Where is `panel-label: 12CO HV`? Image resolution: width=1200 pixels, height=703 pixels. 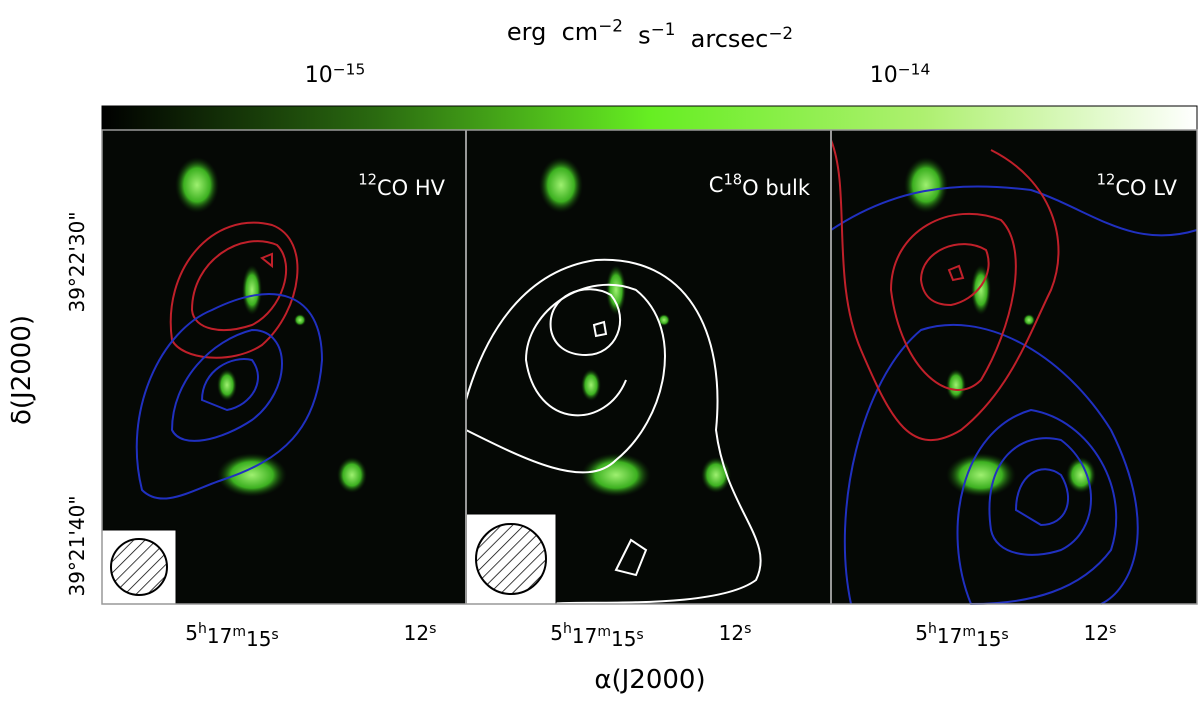 panel-label: 12CO HV is located at coordinates (401, 186).